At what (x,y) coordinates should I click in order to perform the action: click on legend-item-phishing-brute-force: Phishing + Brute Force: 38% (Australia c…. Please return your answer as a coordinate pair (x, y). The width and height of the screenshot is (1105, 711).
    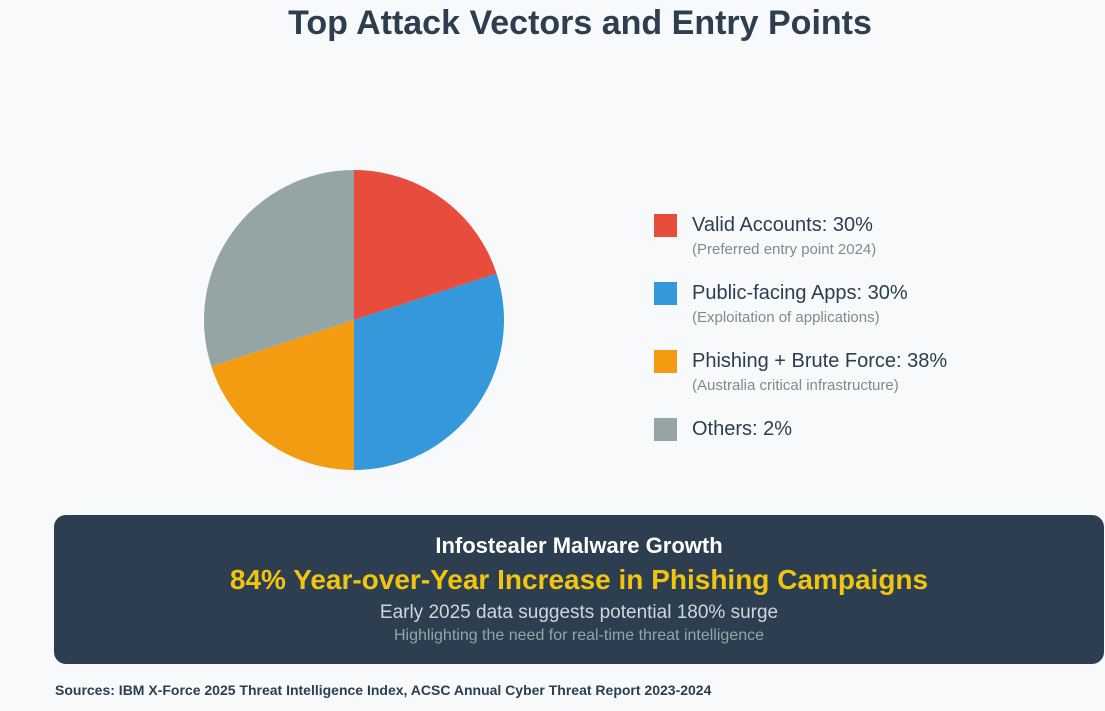
    Looking at the image, I should click on (874, 372).